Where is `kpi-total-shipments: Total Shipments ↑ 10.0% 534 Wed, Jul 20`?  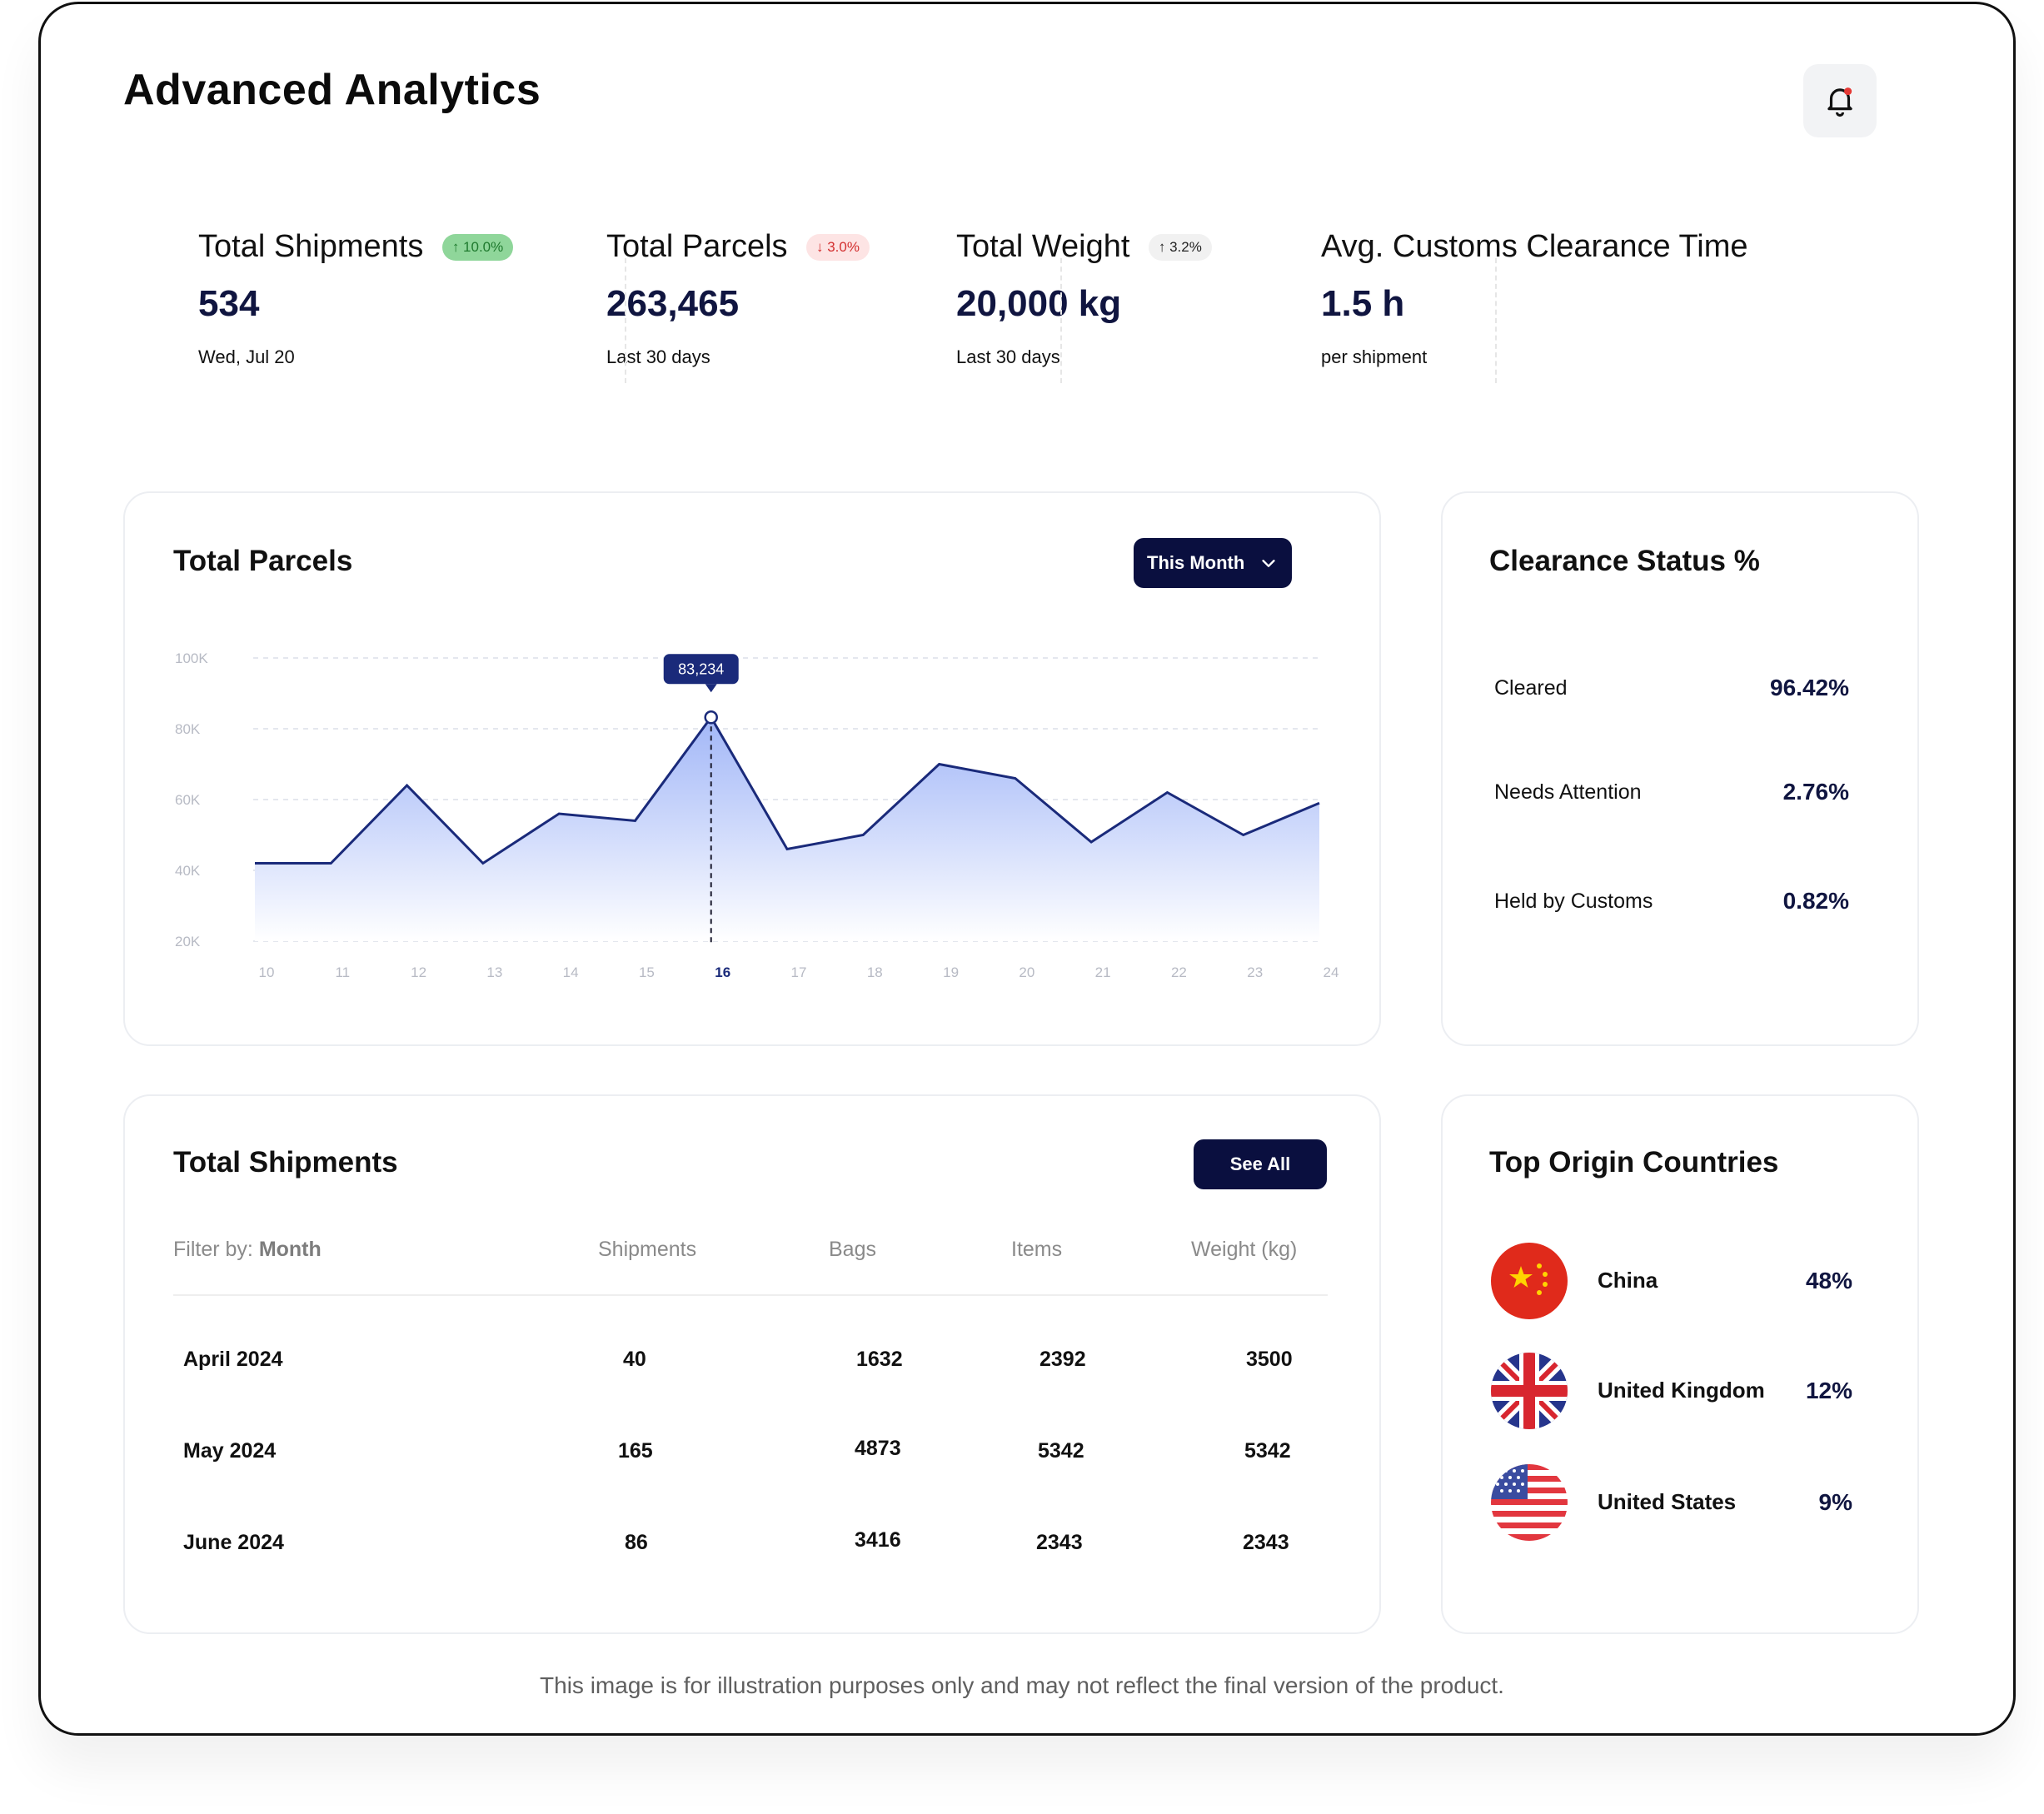
kpi-total-shipments: Total Shipments ↑ 10.0% 534 Wed, Jul 20 is located at coordinates (356, 298).